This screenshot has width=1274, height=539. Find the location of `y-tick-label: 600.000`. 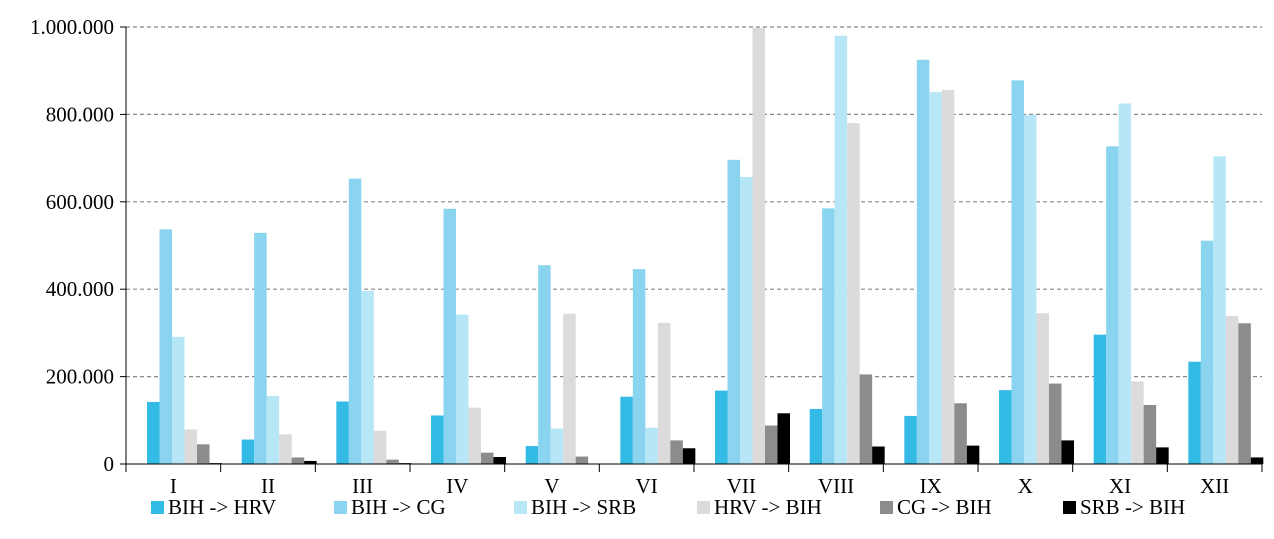

y-tick-label: 600.000 is located at coordinates (80, 202).